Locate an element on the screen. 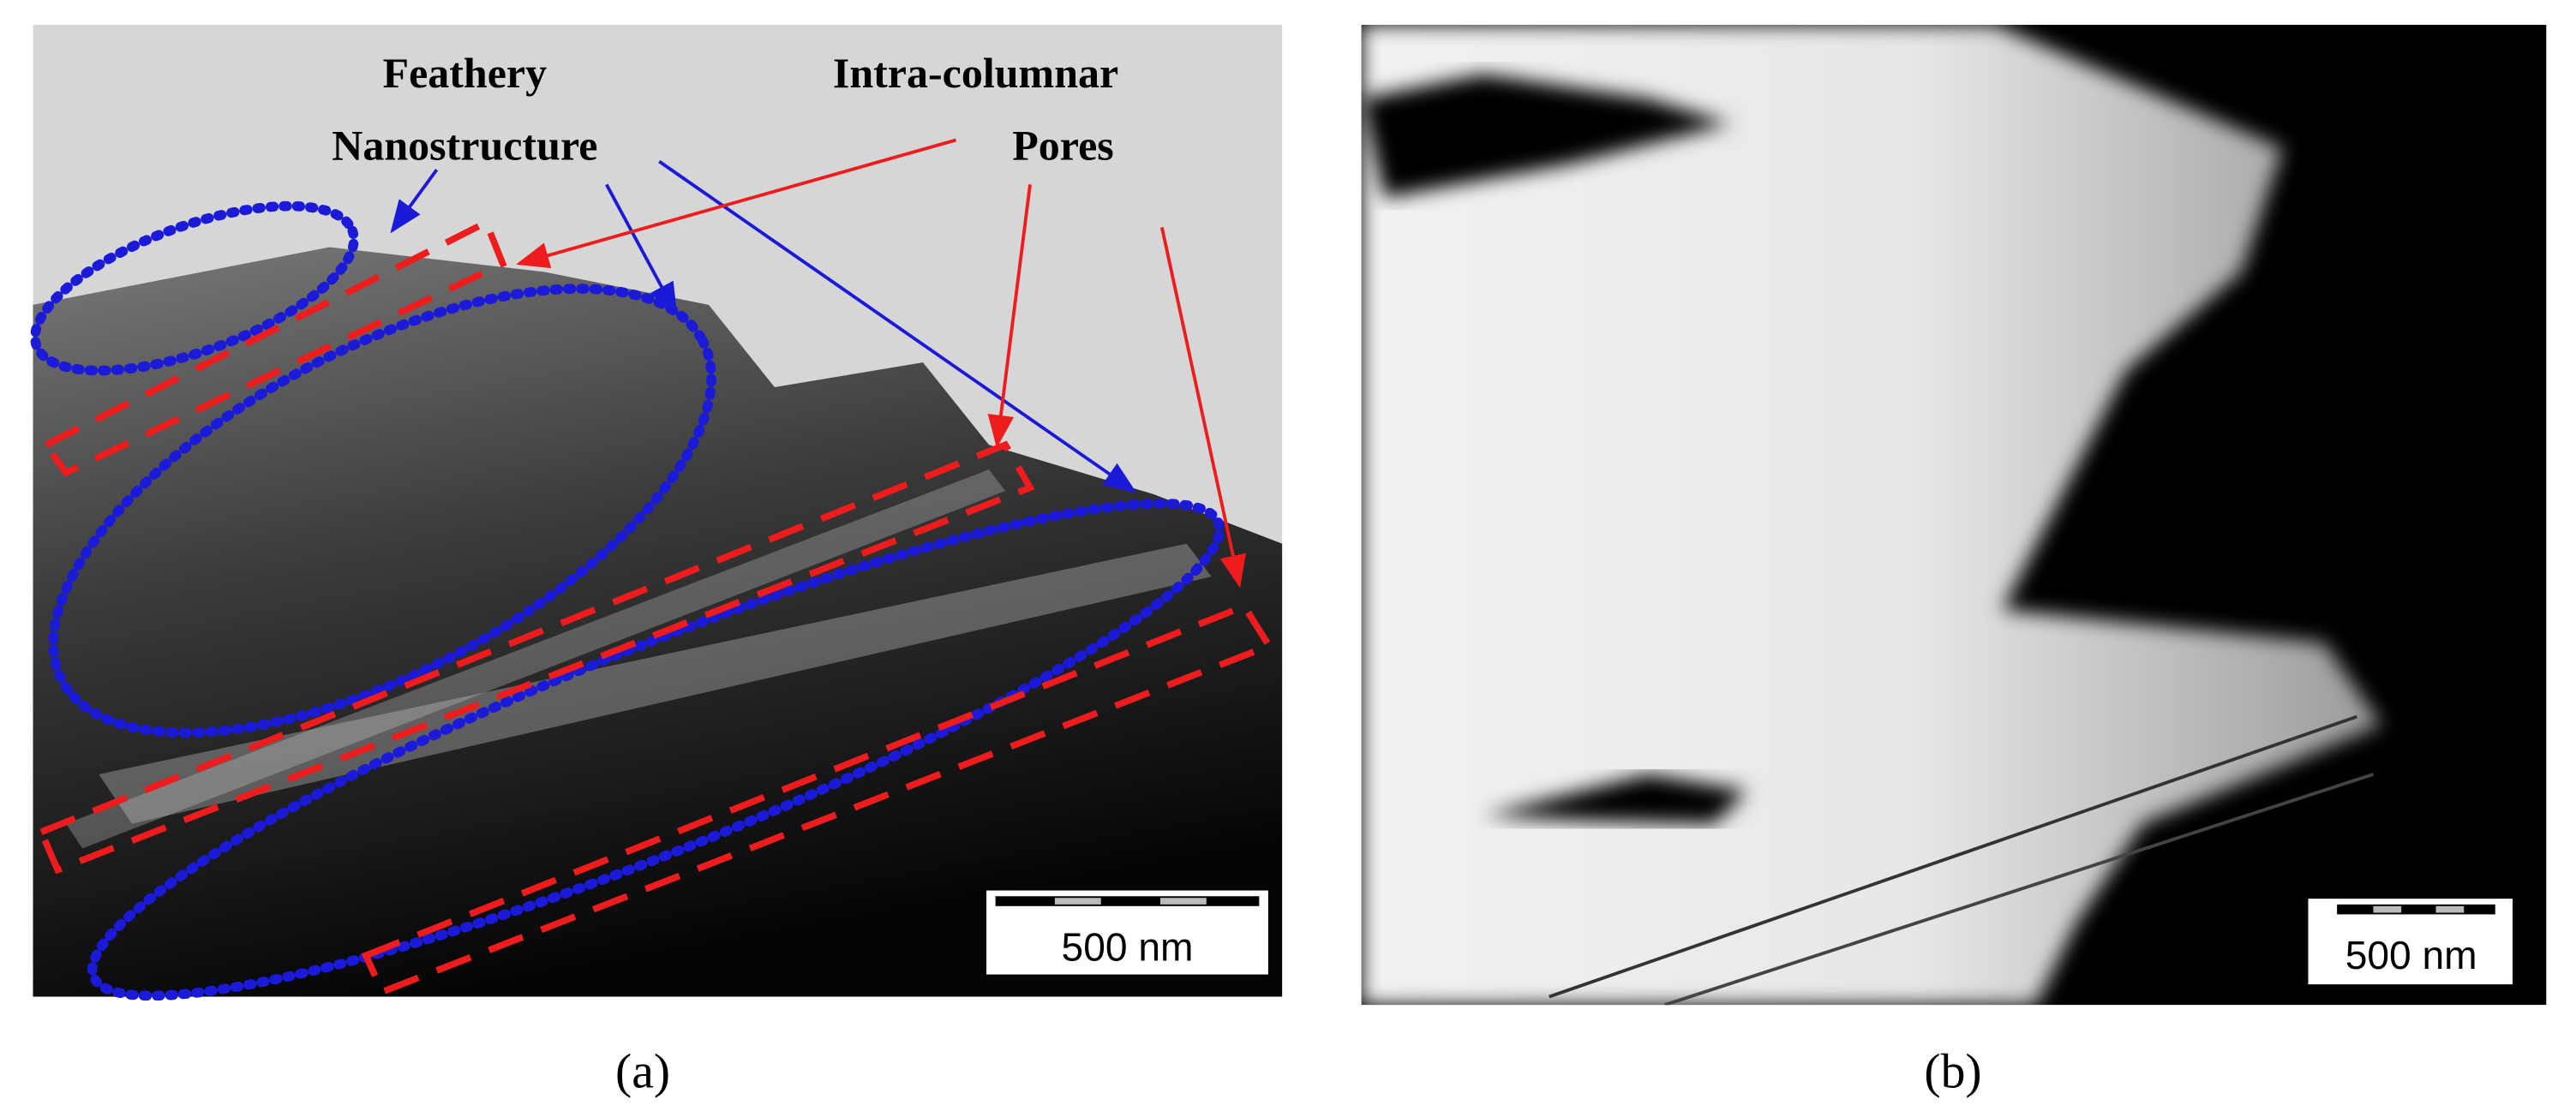  annotation-text: Pores is located at coordinates (1062, 146).